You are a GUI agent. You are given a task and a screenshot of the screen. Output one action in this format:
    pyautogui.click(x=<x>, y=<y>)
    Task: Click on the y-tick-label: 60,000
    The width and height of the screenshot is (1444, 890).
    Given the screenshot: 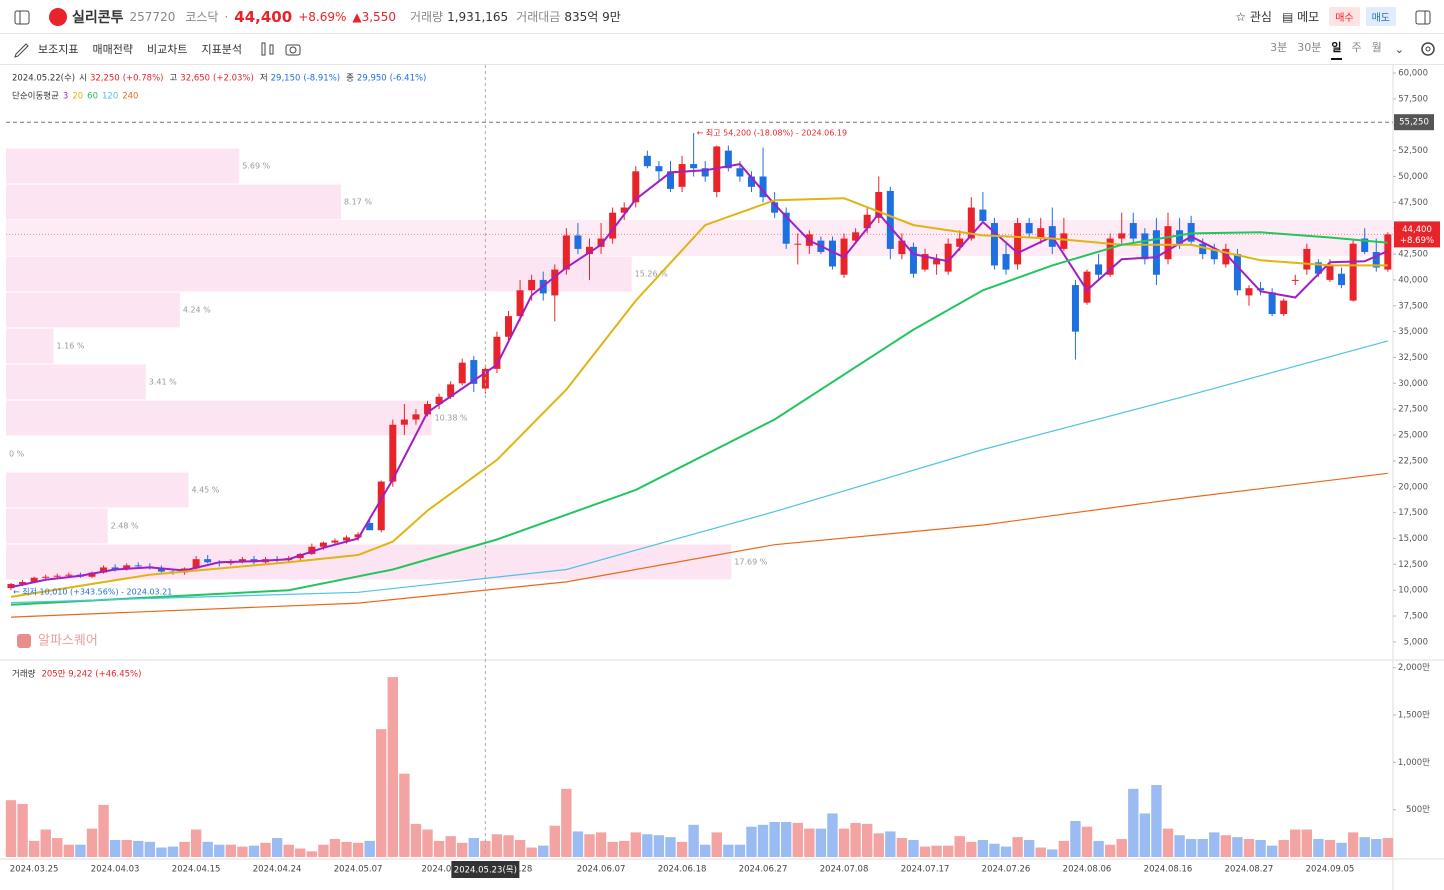 What is the action you would take?
    pyautogui.click(x=1413, y=74)
    